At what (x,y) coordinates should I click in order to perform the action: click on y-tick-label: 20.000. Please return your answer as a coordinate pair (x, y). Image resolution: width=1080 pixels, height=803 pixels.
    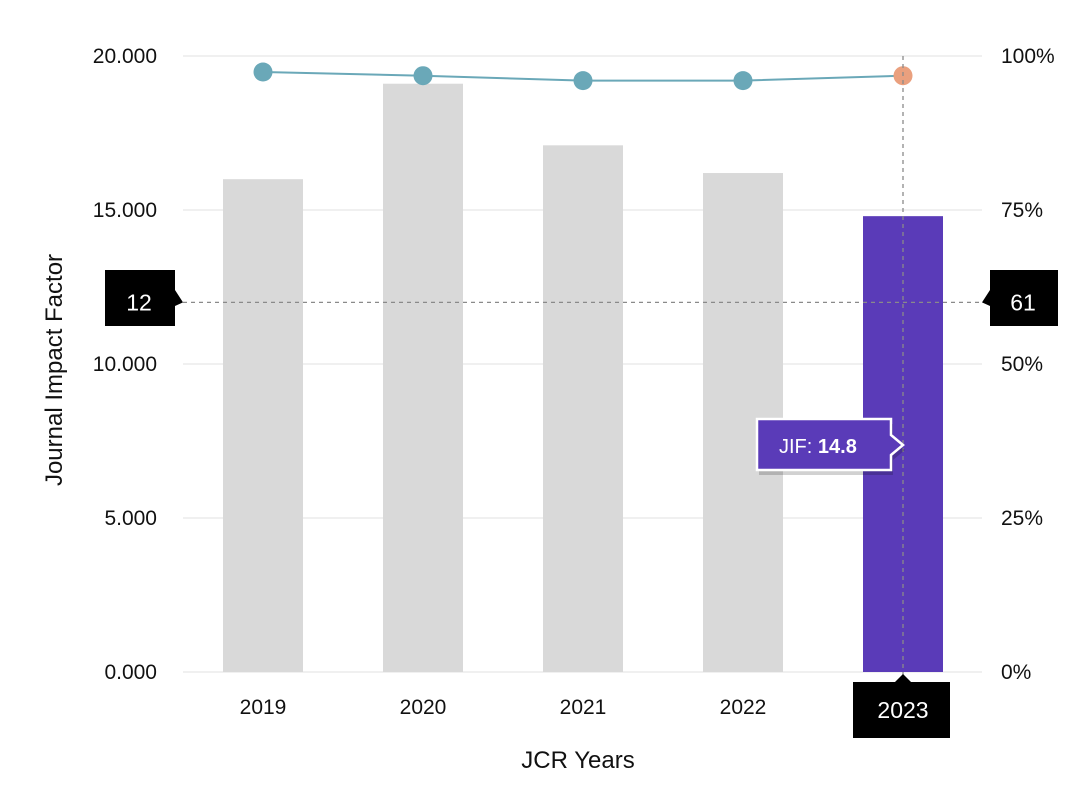
    Looking at the image, I should click on (125, 56).